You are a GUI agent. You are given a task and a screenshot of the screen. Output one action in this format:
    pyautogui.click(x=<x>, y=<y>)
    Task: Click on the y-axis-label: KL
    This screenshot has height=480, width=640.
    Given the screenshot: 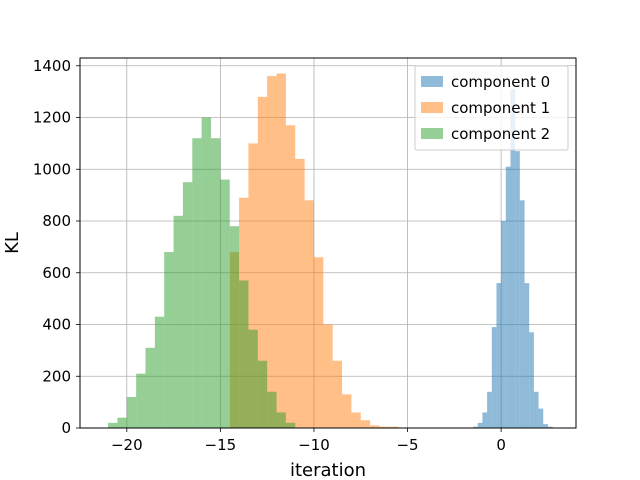 What is the action you would take?
    pyautogui.click(x=12, y=243)
    